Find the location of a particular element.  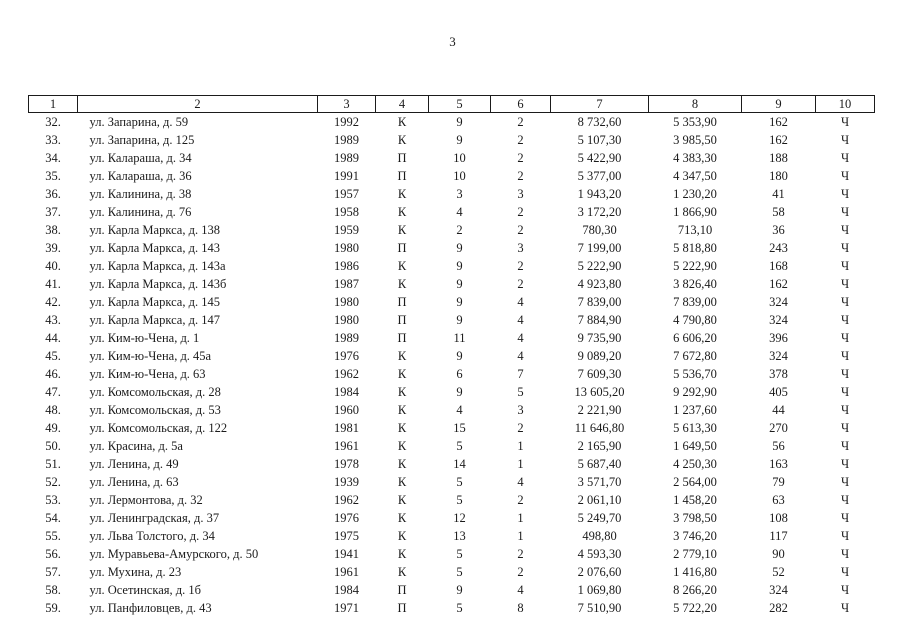

address: ул. Калараша, д. 36 is located at coordinates (140, 176).